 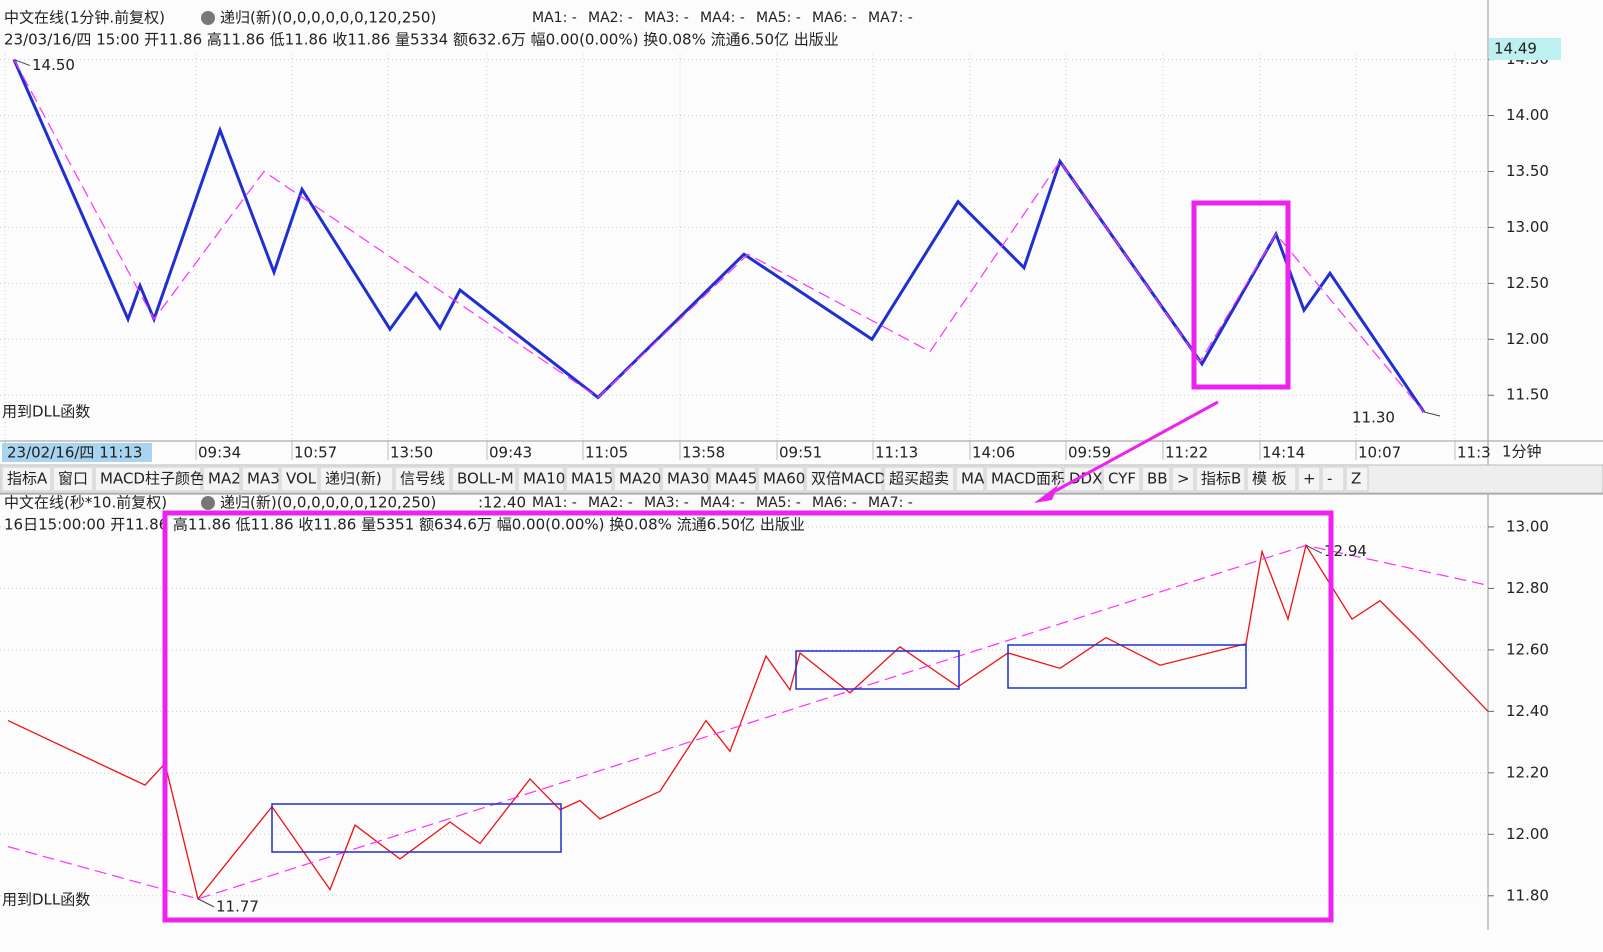 I want to click on annotation: 14.50, so click(x=53, y=65).